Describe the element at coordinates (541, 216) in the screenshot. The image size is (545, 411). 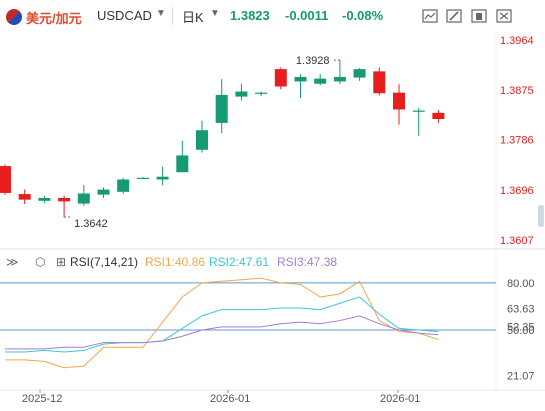
I see `scroll-handle` at that location.